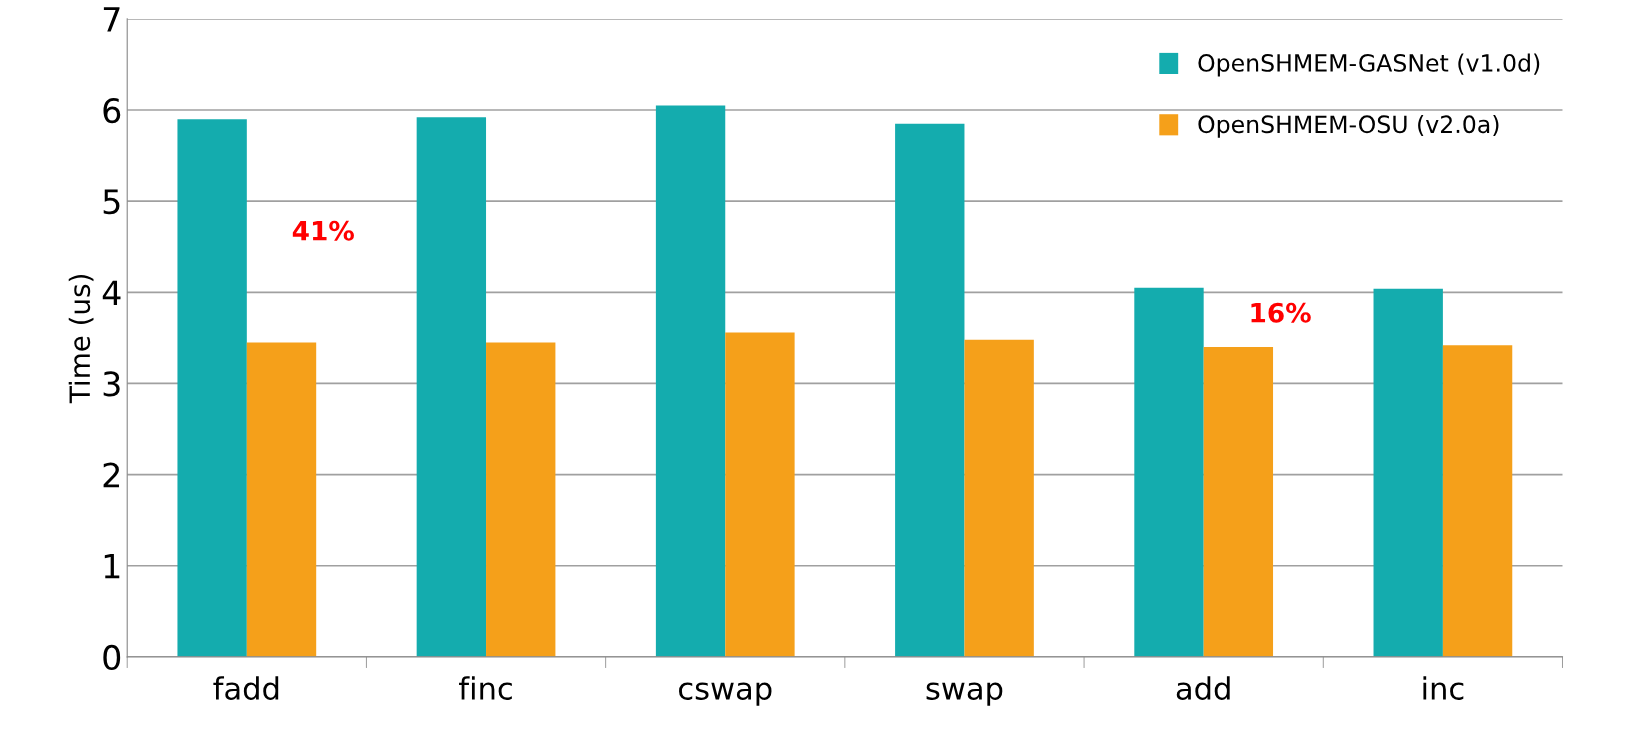  What do you see at coordinates (112, 566) in the screenshot?
I see `y-tick-label: 1` at bounding box center [112, 566].